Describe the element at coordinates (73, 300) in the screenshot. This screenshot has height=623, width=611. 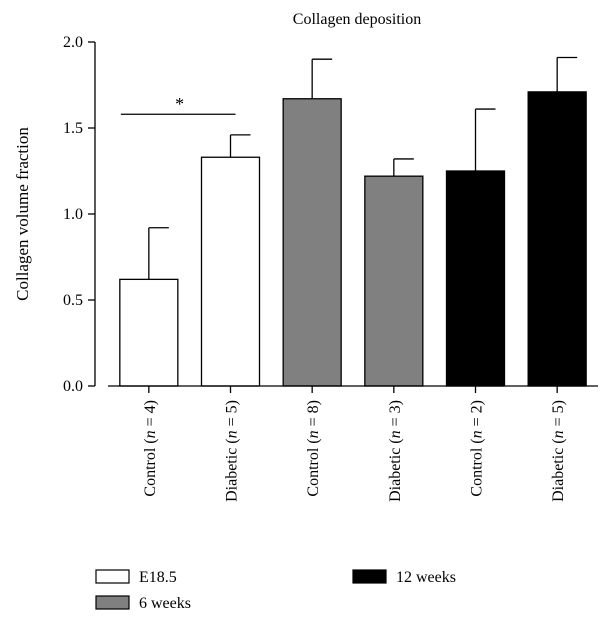
I see `y-tick-label: 0.5` at that location.